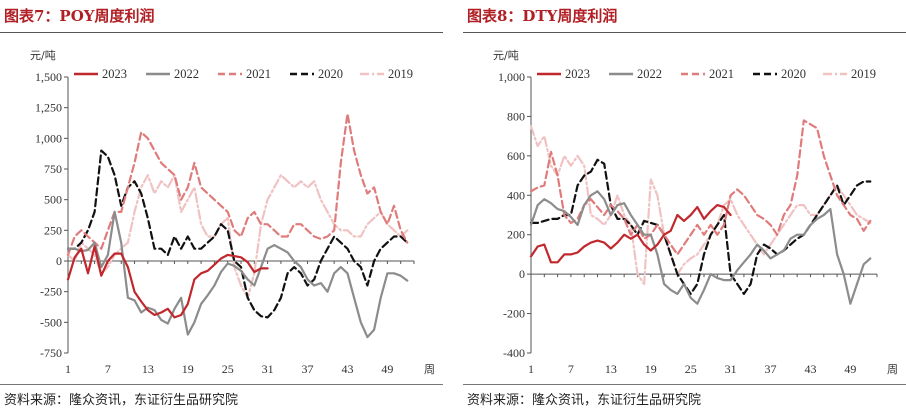 This screenshot has width=906, height=417. Describe the element at coordinates (48, 77) in the screenshot. I see `y-tick-label: 1,500` at that location.